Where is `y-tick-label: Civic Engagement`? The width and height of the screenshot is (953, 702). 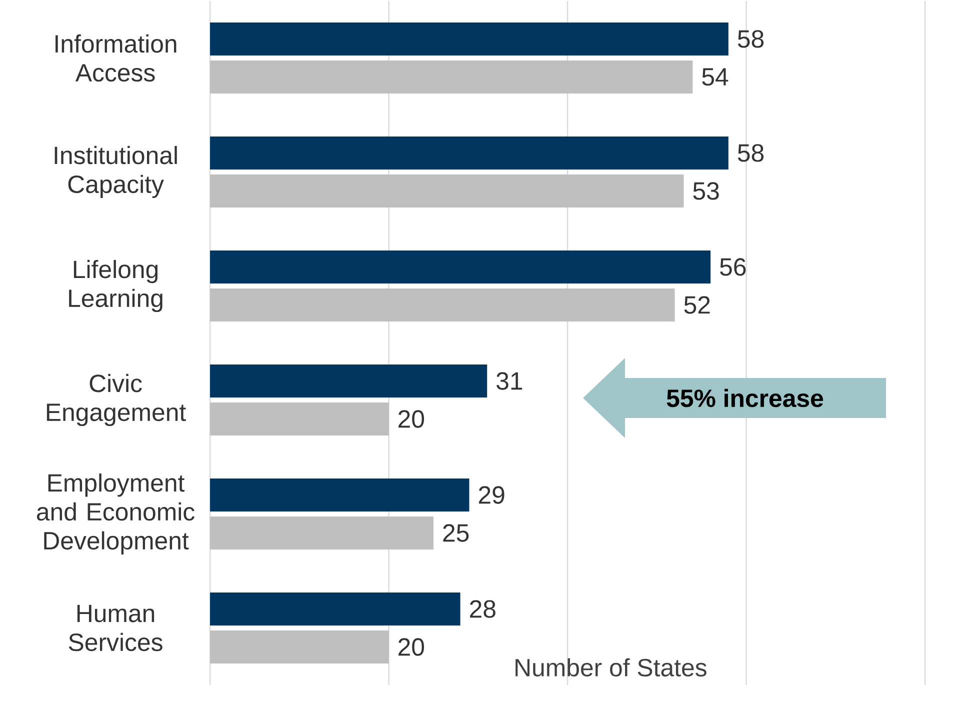
y-tick-label: Civic Engagement is located at coordinates (116, 400).